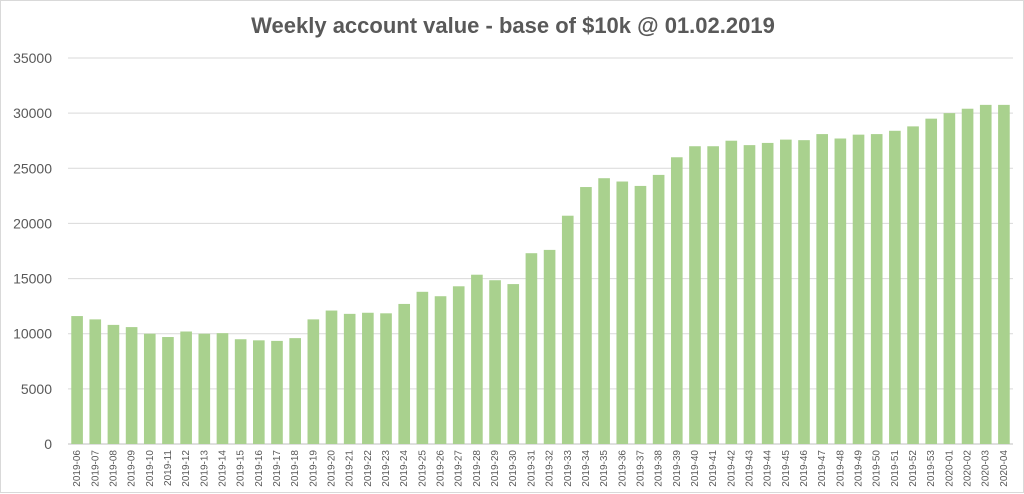 The width and height of the screenshot is (1024, 494). What do you see at coordinates (368, 468) in the screenshot?
I see `x-tick-label: 2019-22` at bounding box center [368, 468].